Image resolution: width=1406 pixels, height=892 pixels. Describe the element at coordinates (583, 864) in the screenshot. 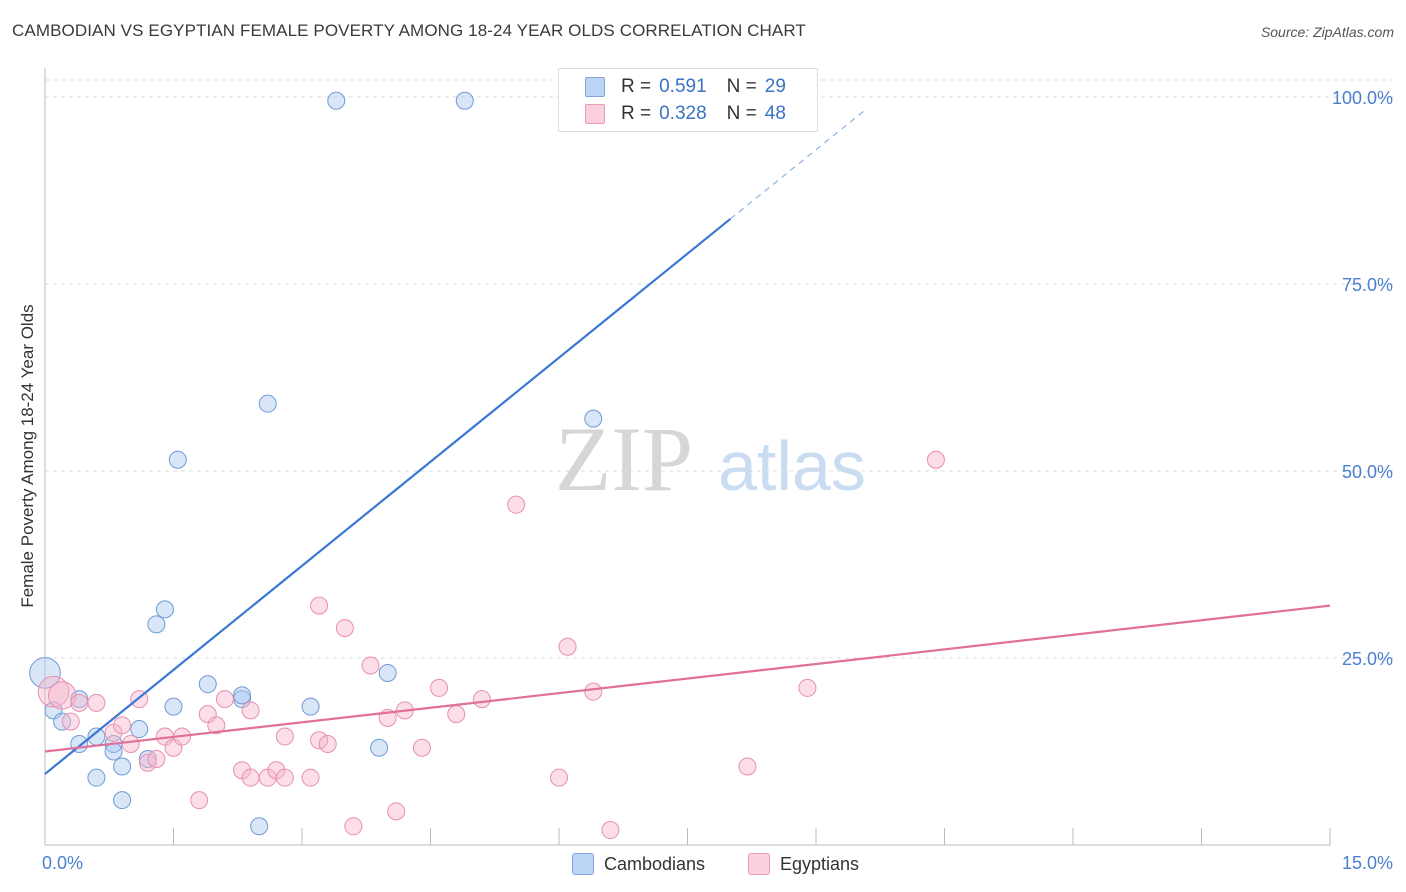

I see `bottom-legend-swatch-cambodians` at that location.